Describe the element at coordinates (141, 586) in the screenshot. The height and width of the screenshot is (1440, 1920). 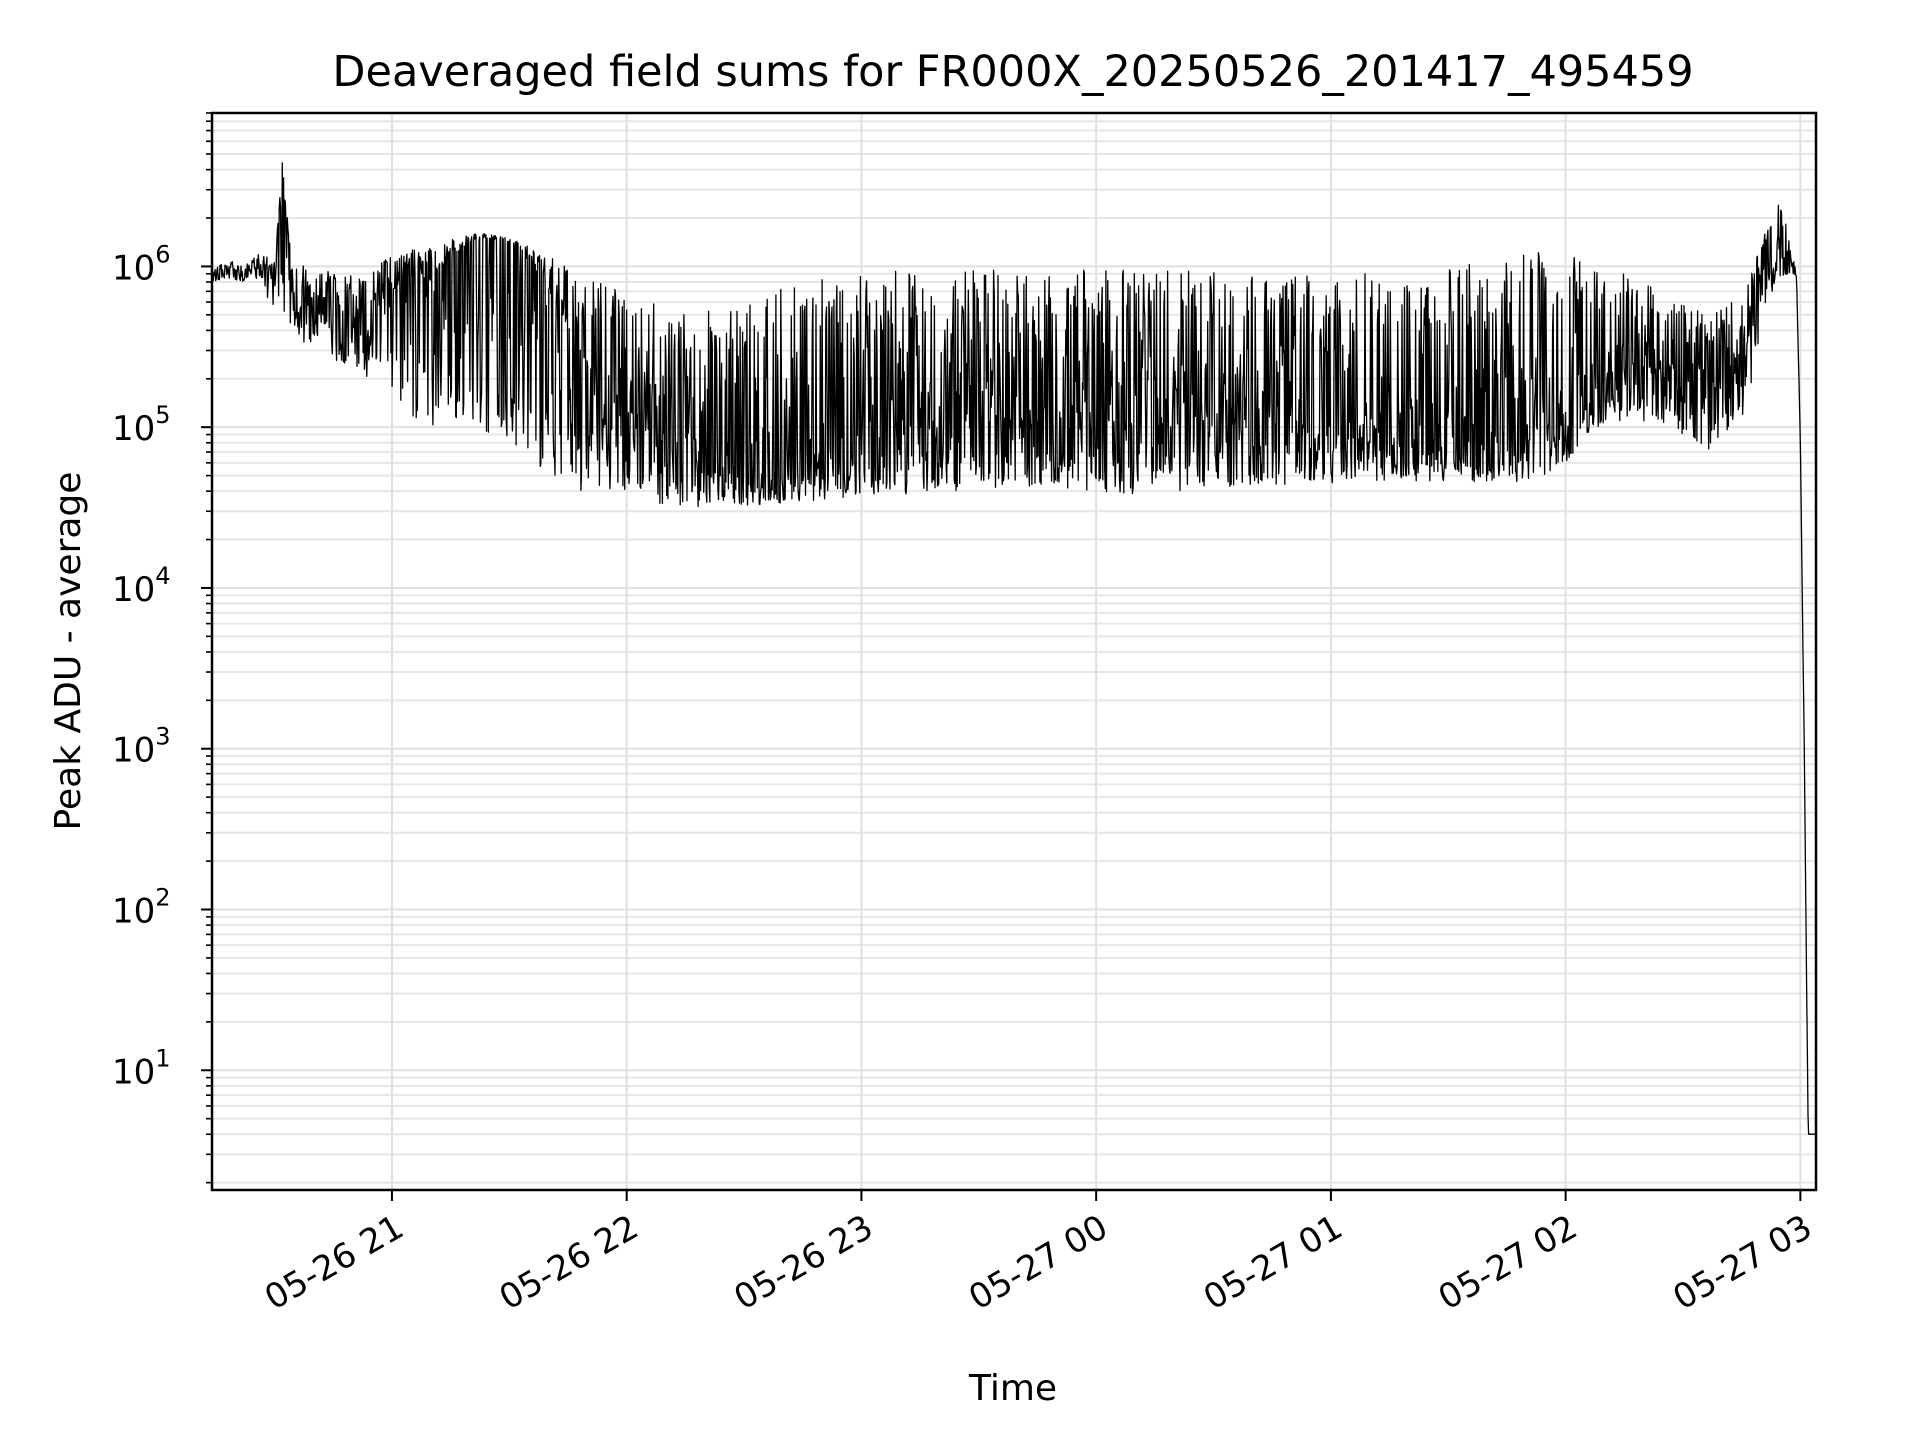
I see `y-tick-label: 10⁴` at that location.